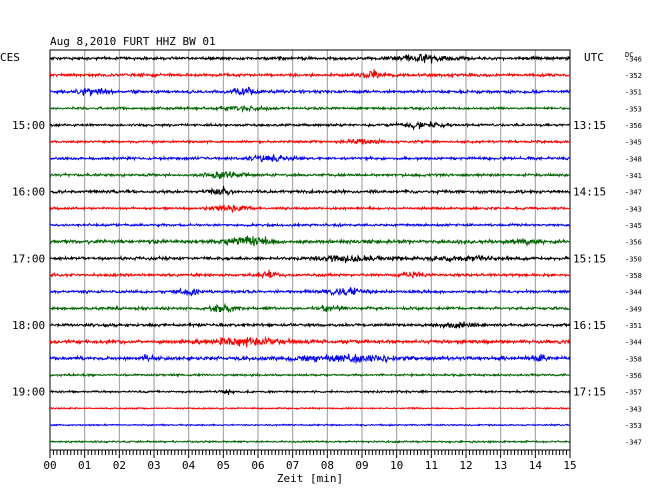  What do you see at coordinates (633, 176) in the screenshot?
I see `dc-offset-label: -341` at bounding box center [633, 176].